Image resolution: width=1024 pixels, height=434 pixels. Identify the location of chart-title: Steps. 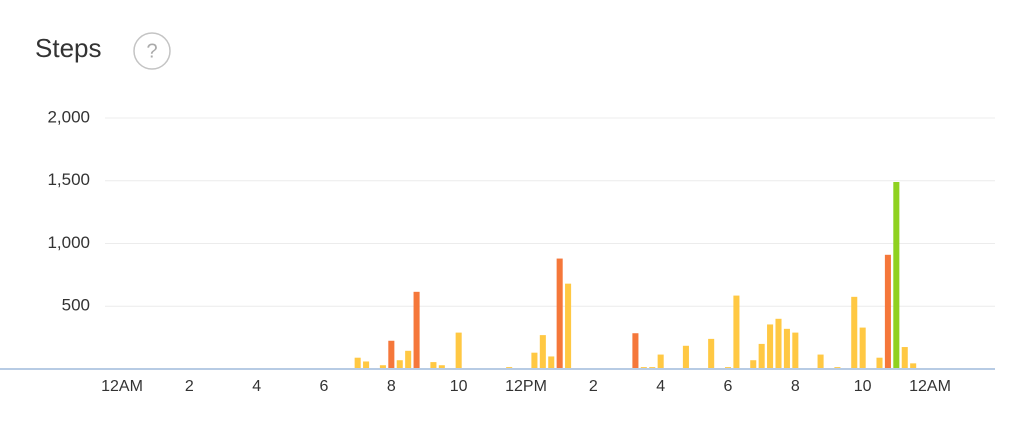
(68, 48).